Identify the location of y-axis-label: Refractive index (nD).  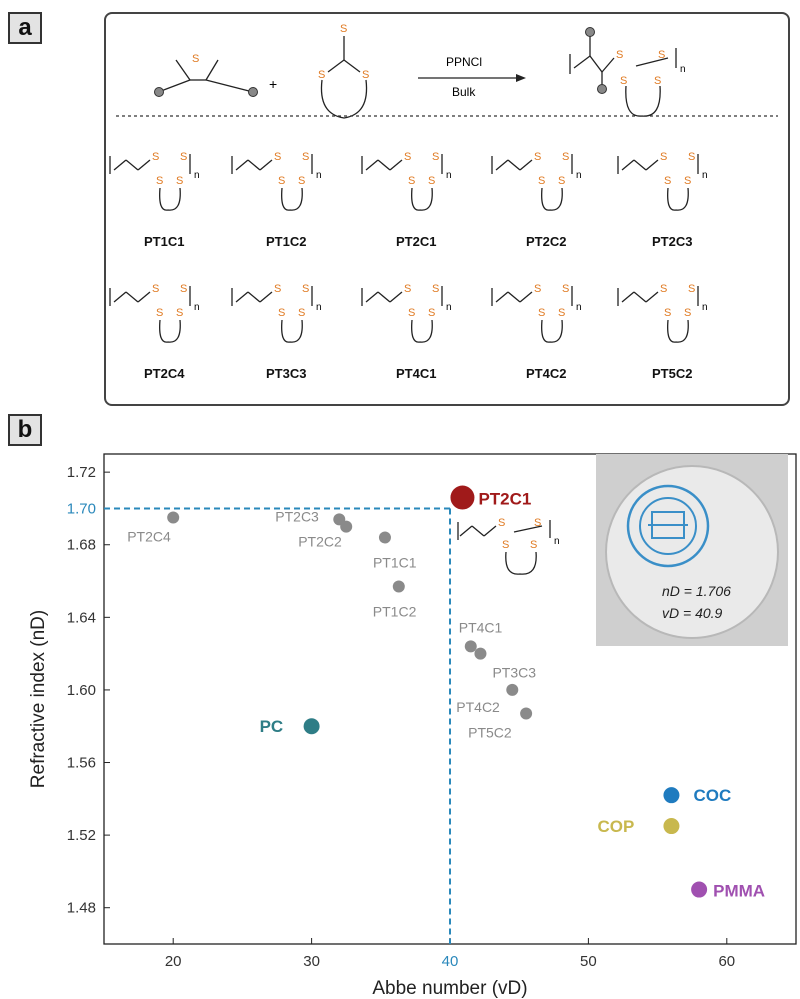
(38, 699).